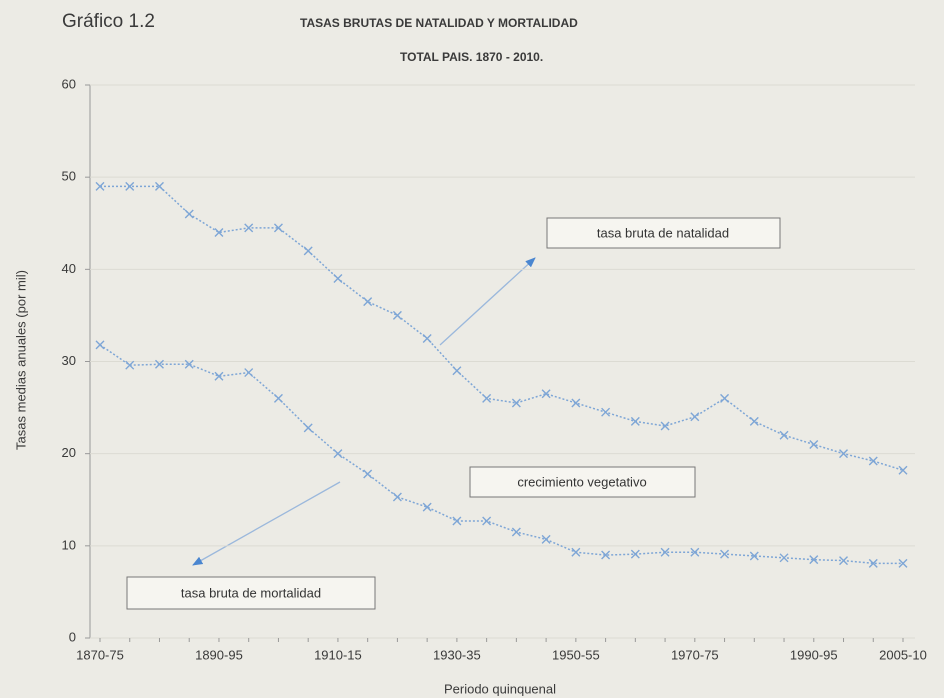 The image size is (944, 698). What do you see at coordinates (69, 544) in the screenshot?
I see `y-tick-label: 10` at bounding box center [69, 544].